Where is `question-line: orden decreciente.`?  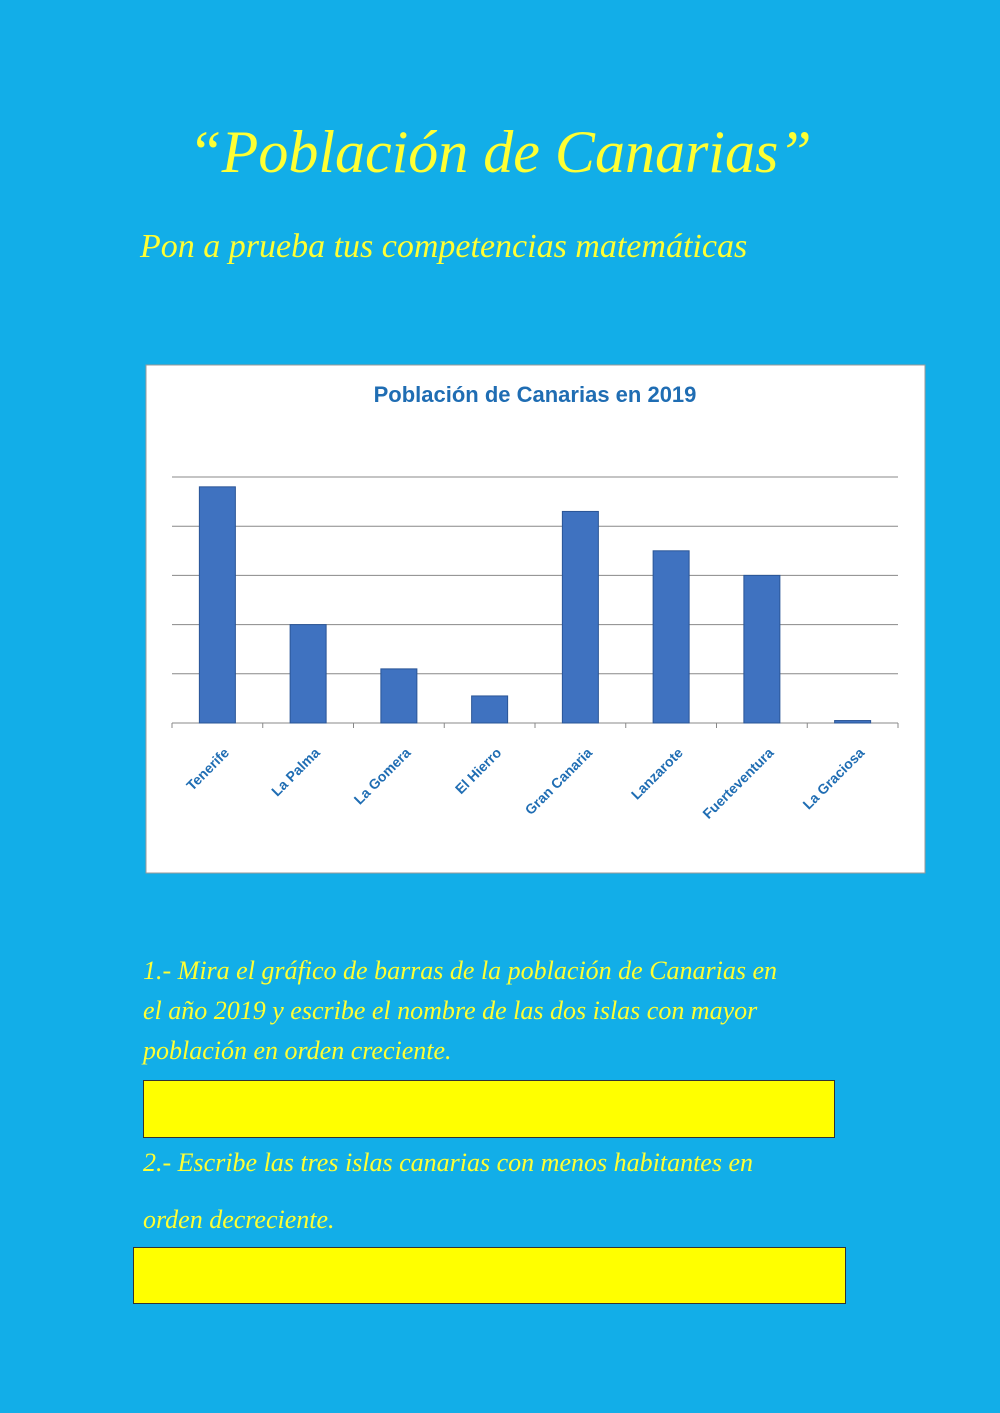 question-line: orden decreciente. is located at coordinates (239, 1219).